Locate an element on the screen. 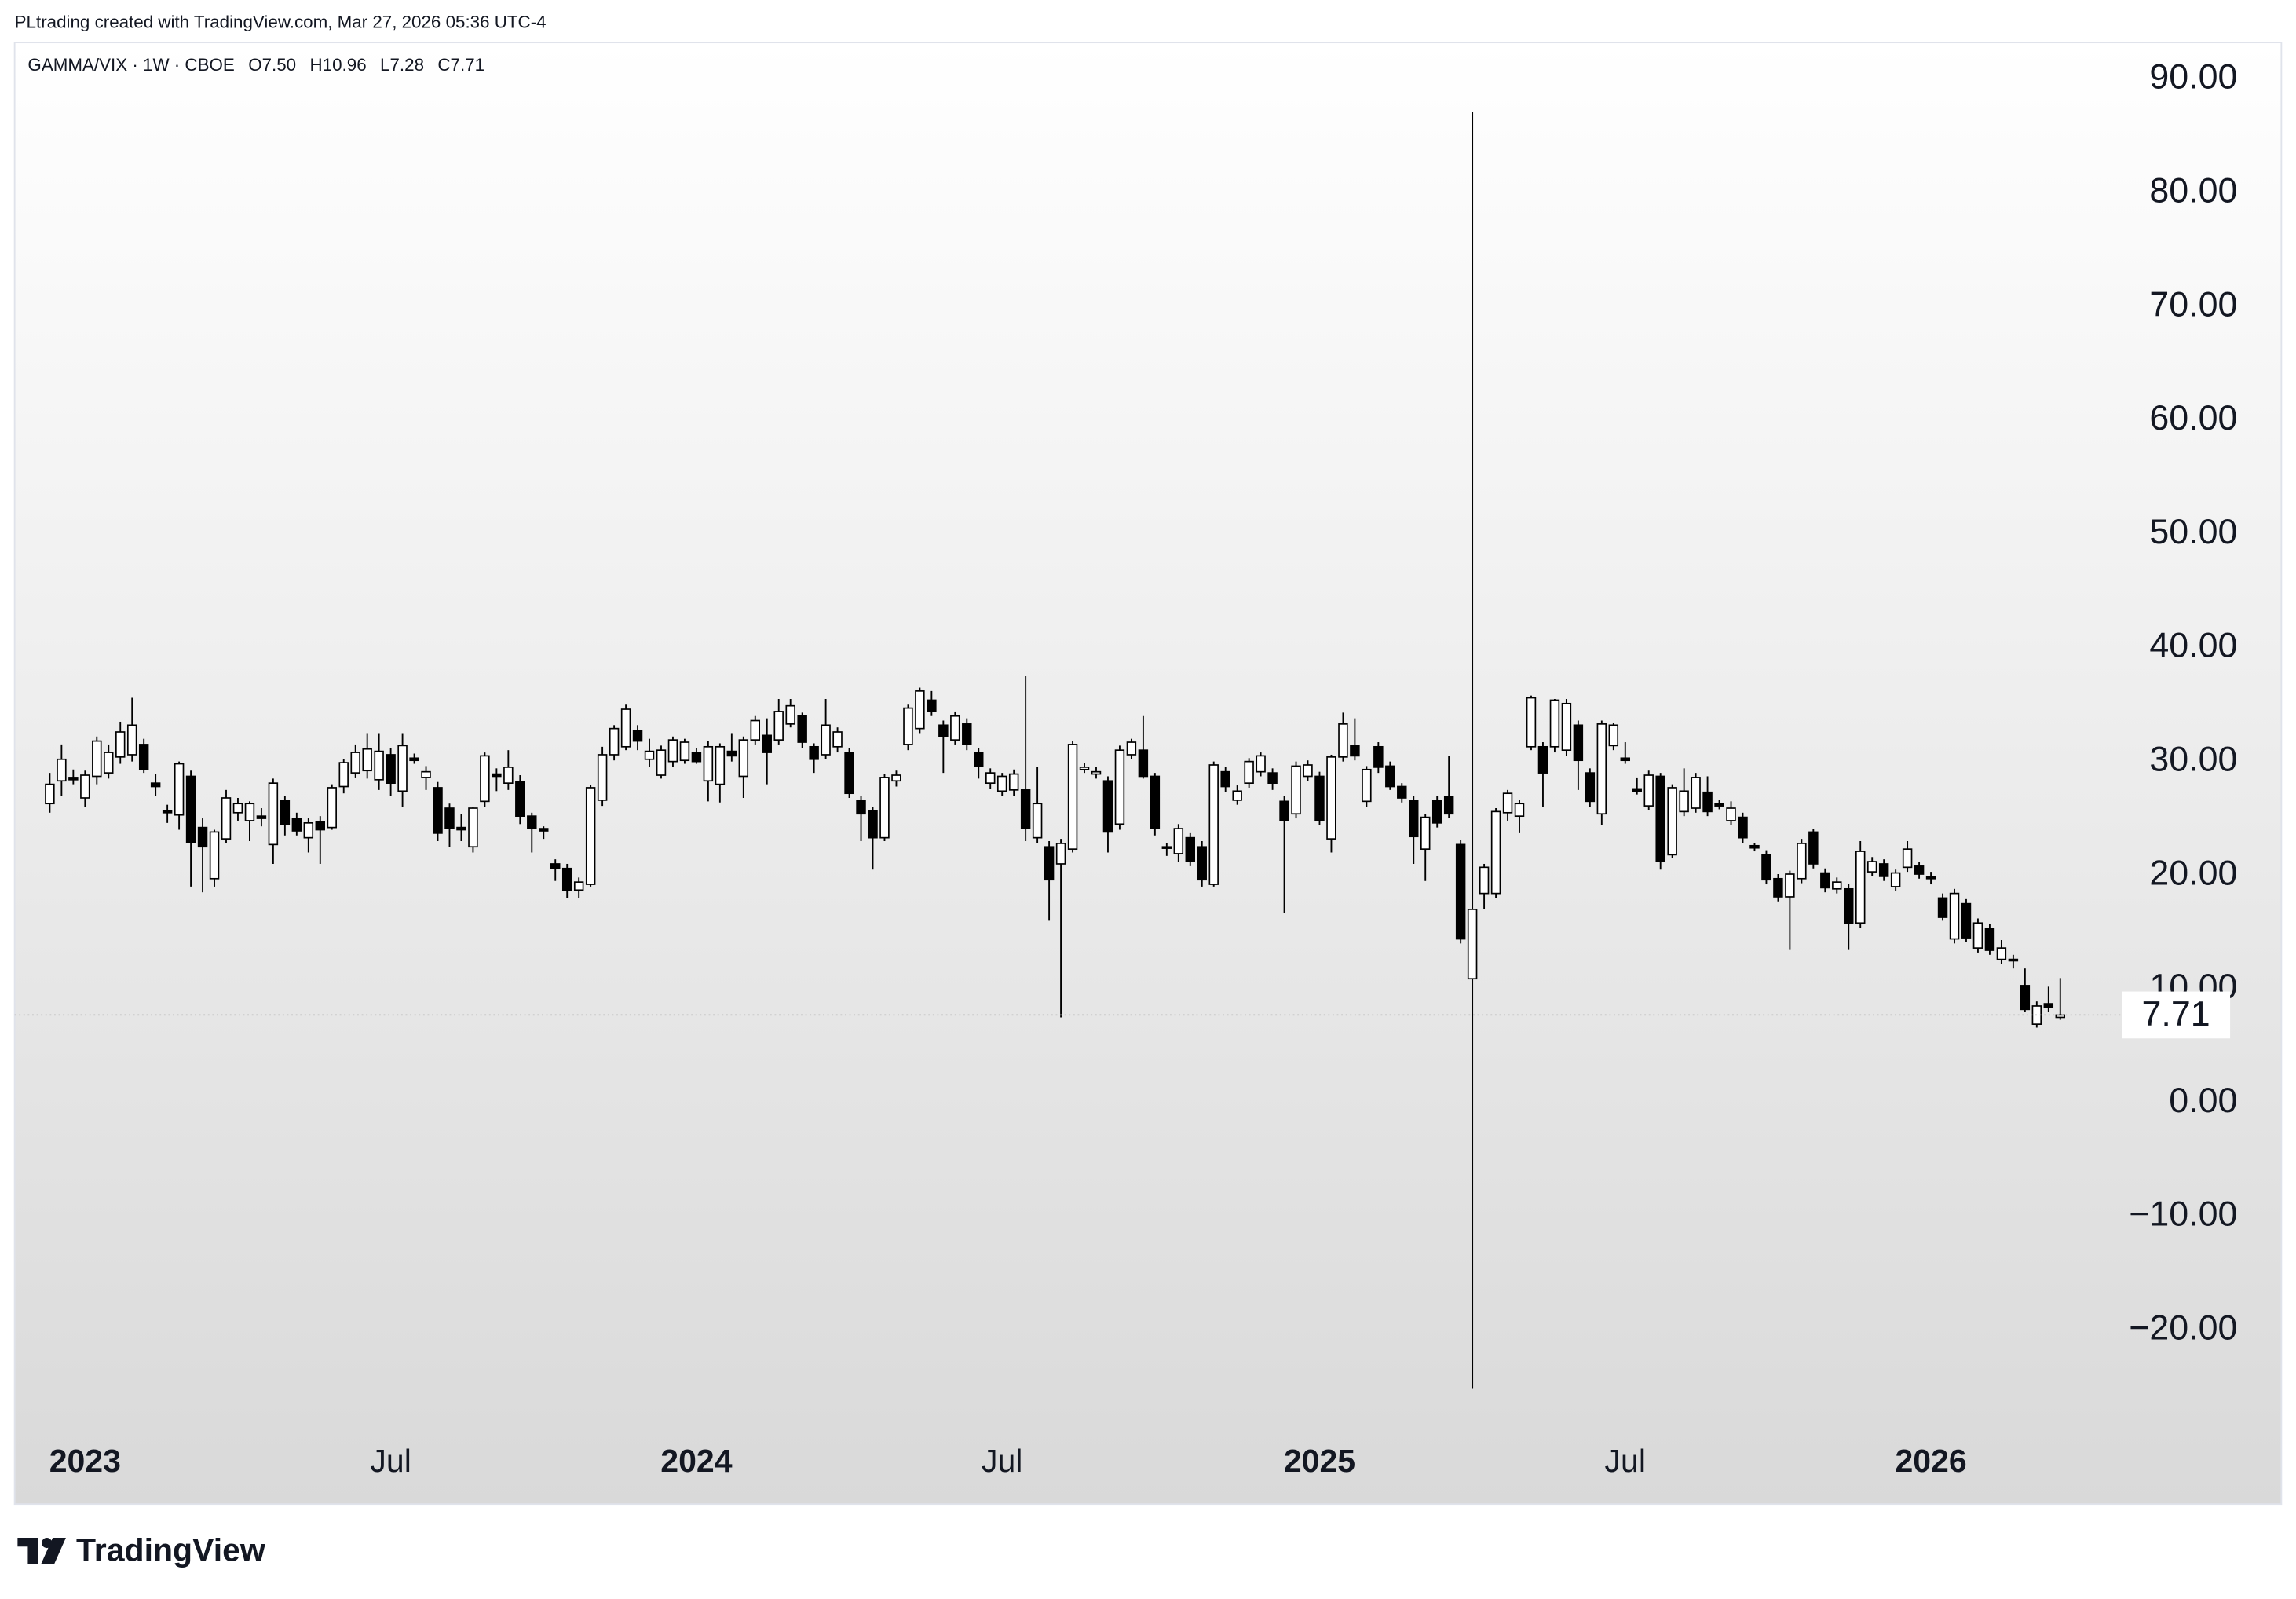  brand-name: TradingView is located at coordinates (171, 1550).